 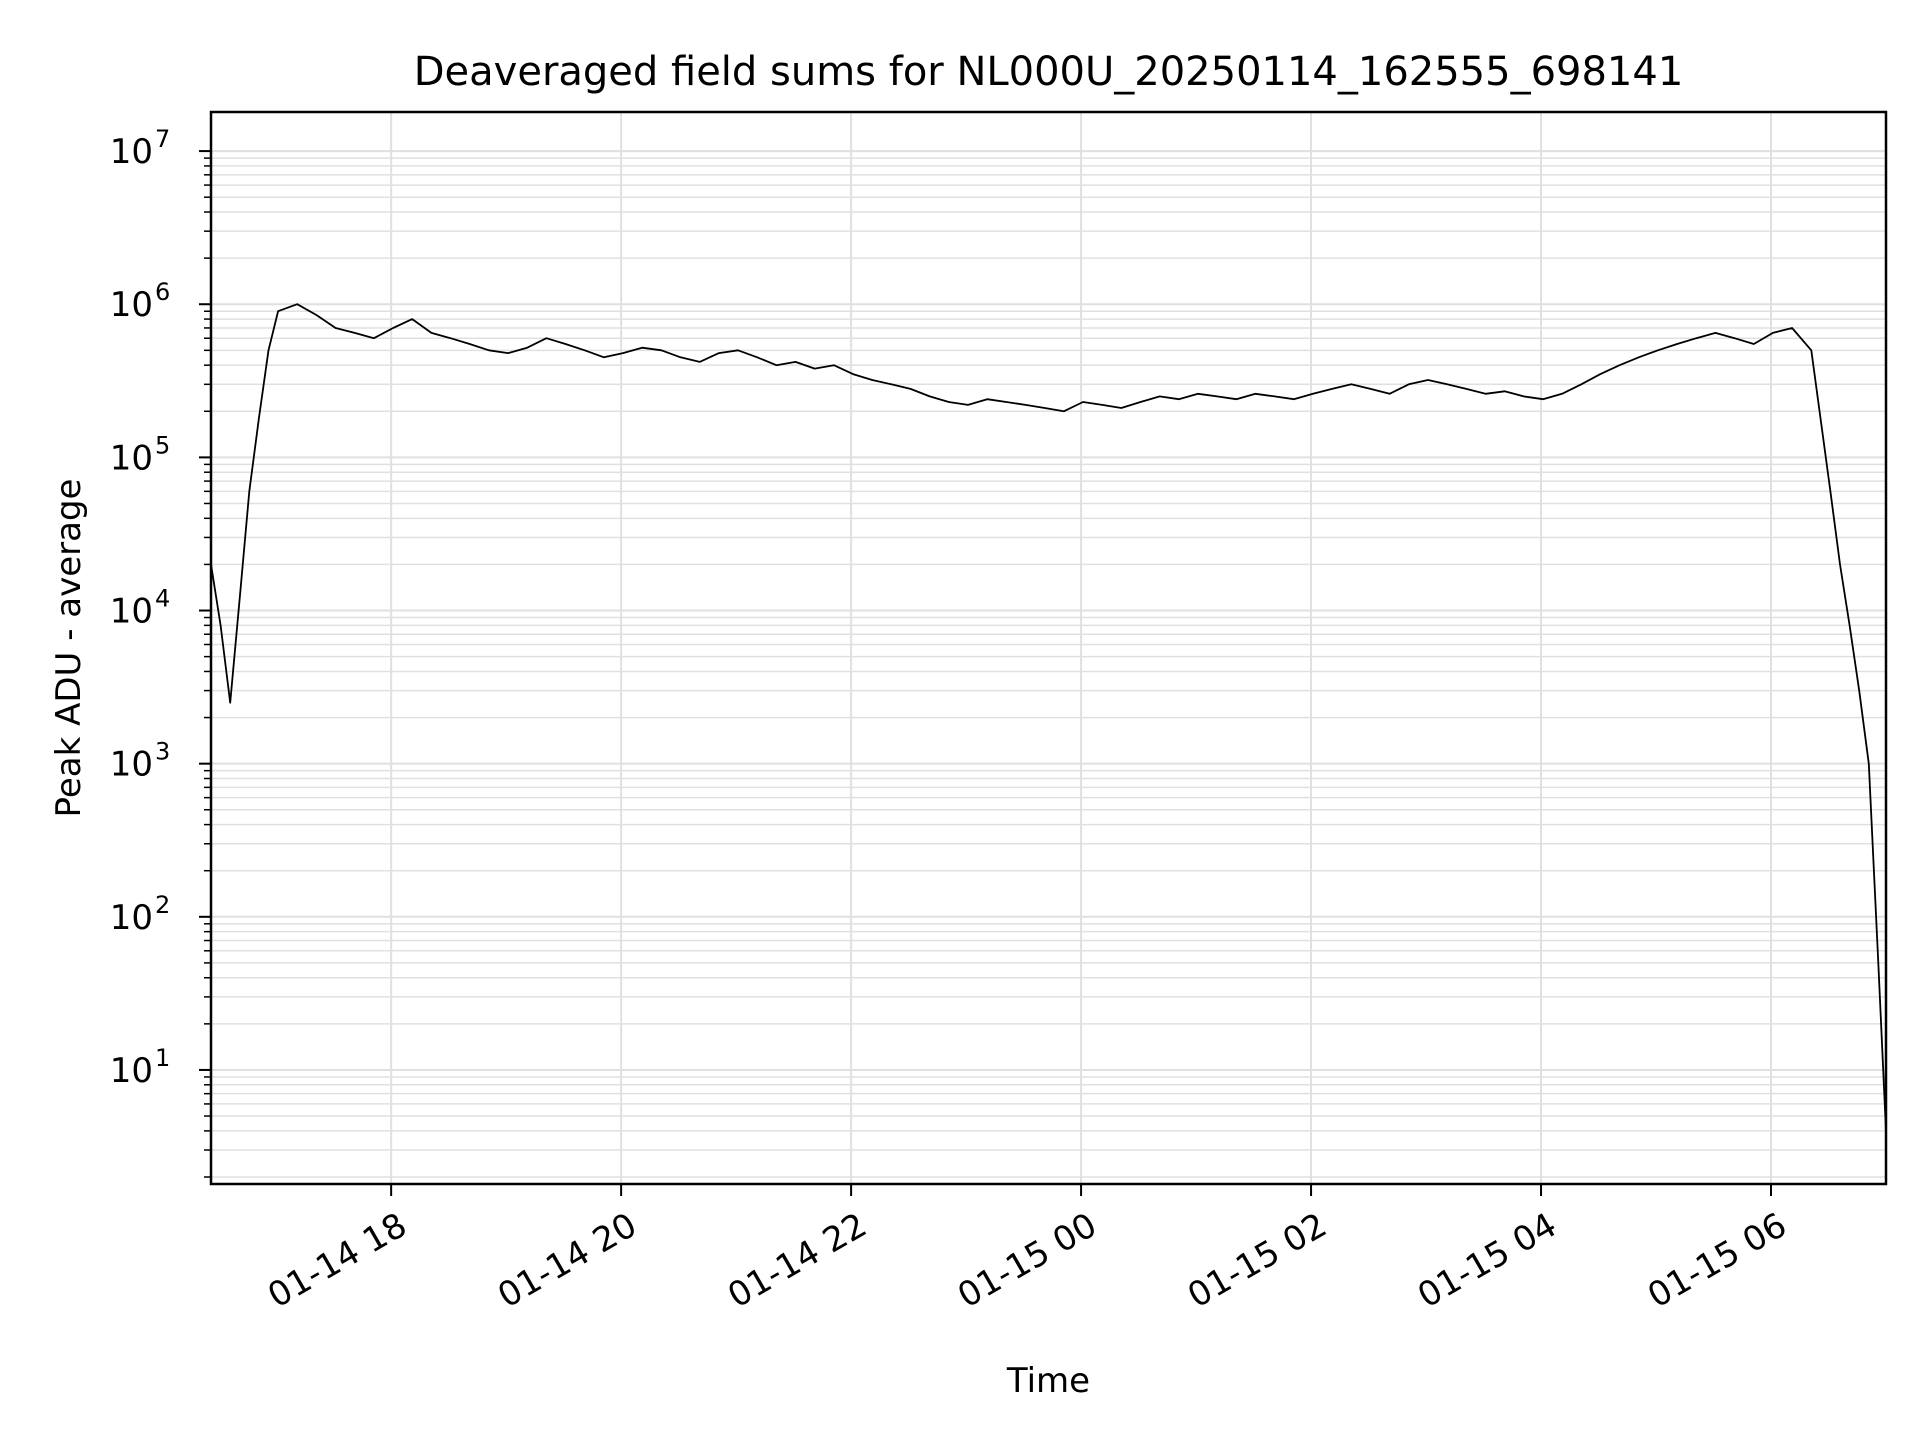 What do you see at coordinates (162, 445) in the screenshot?
I see `y-tick-exponent: 5` at bounding box center [162, 445].